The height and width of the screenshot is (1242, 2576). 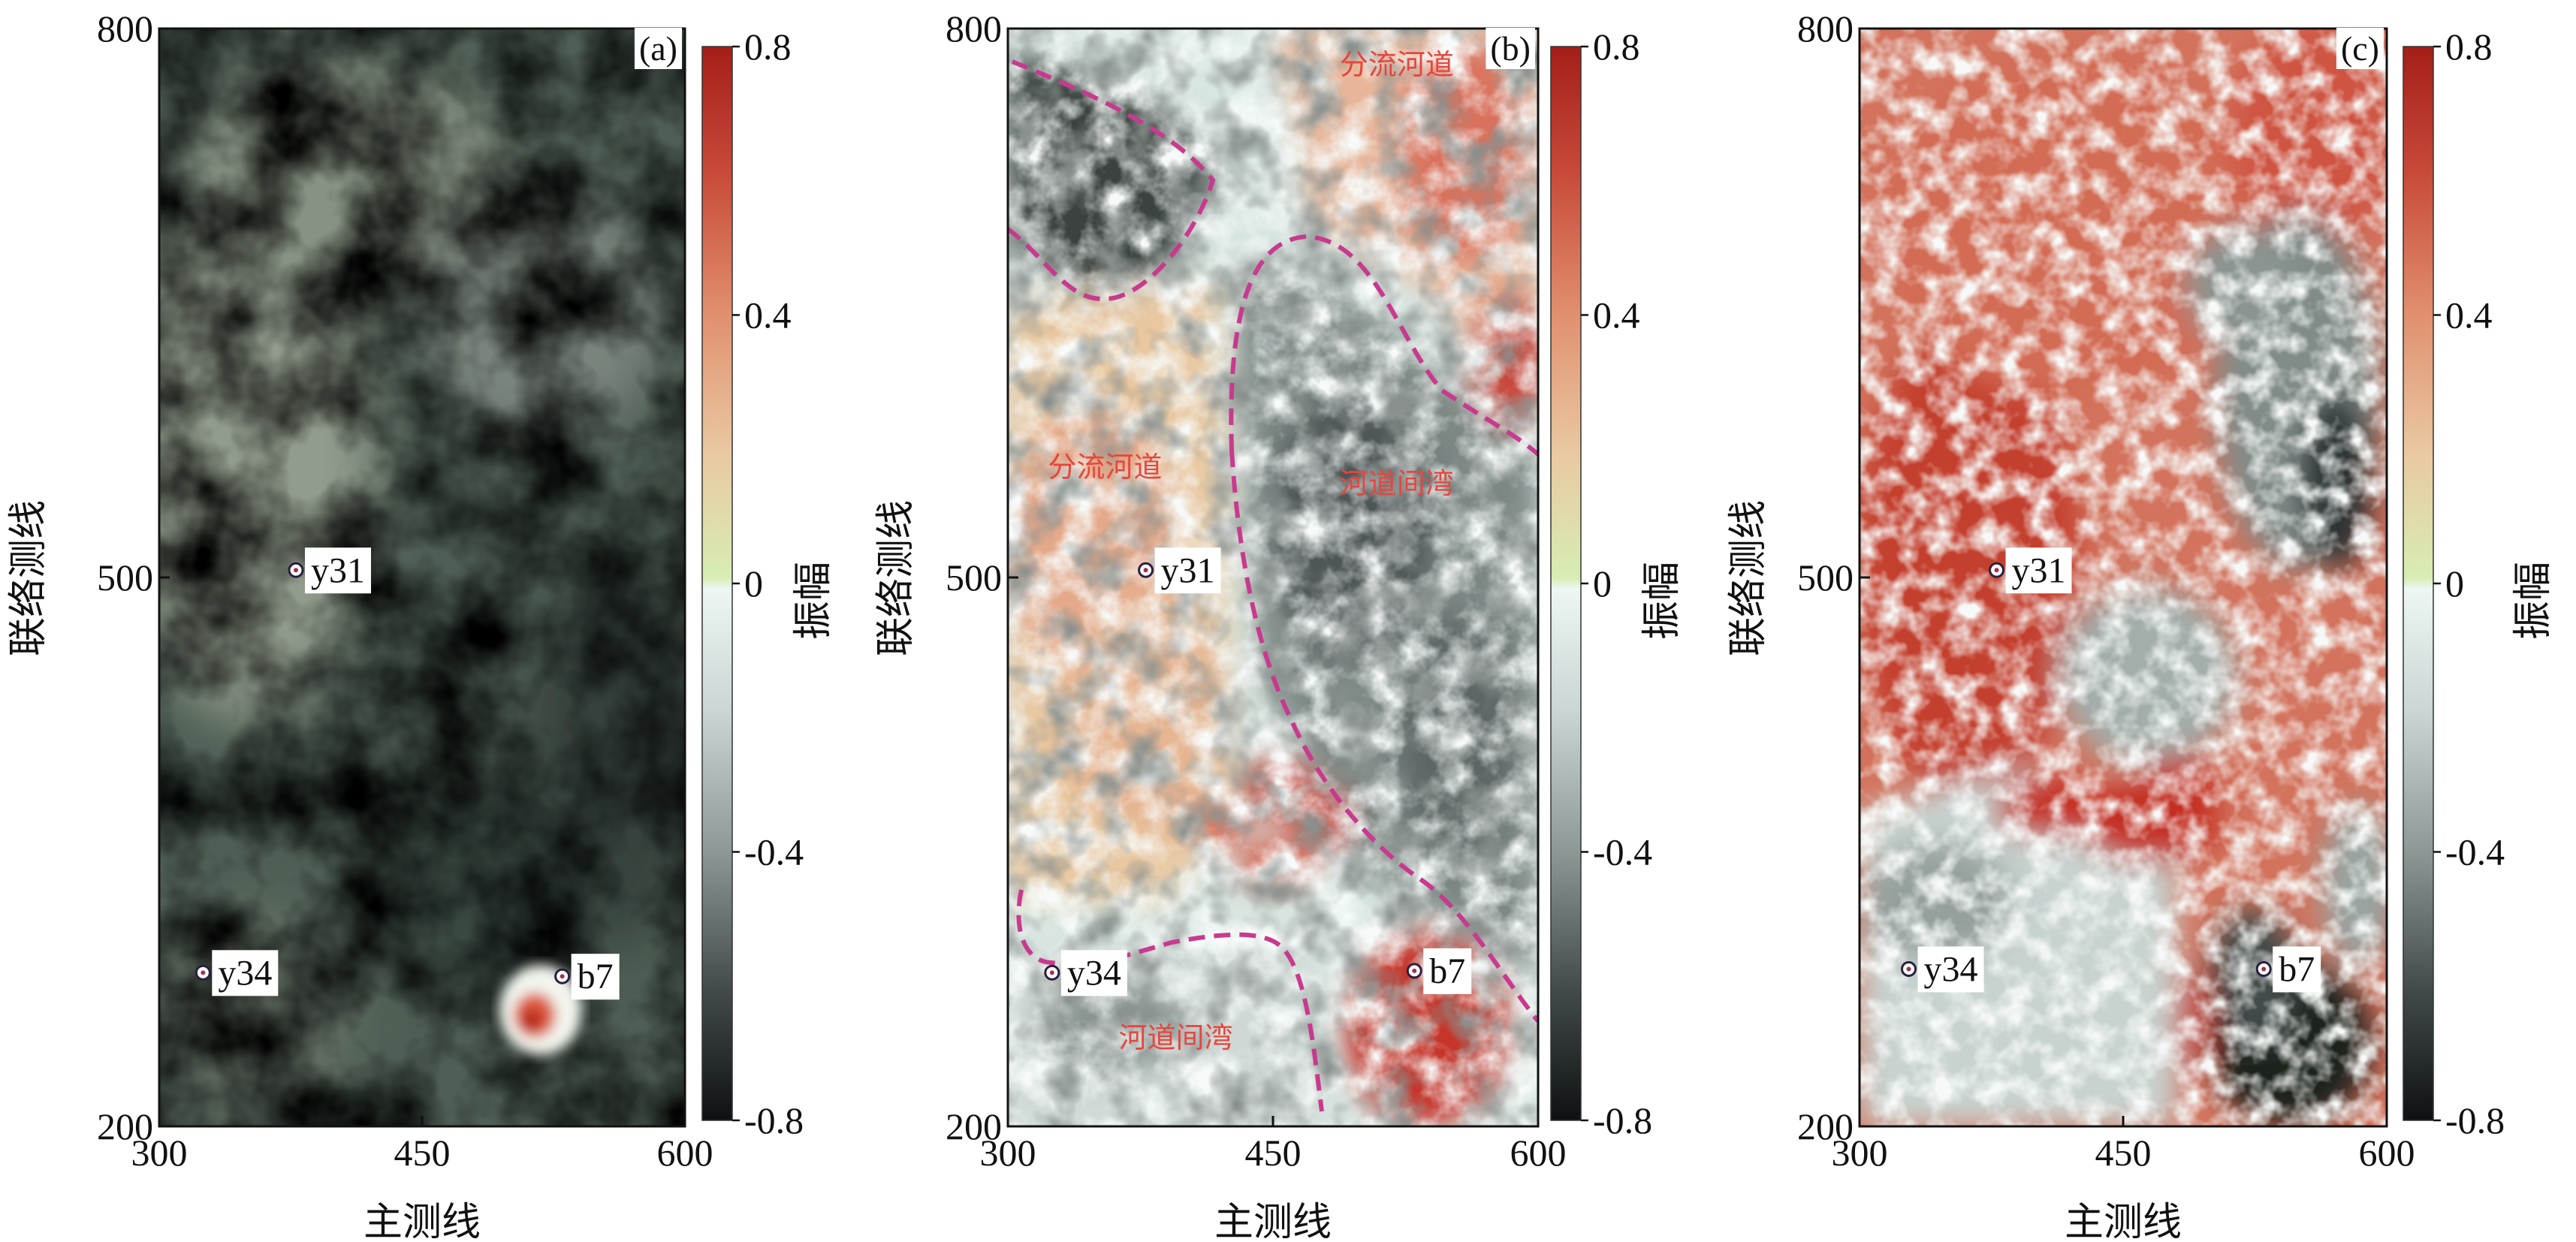 What do you see at coordinates (2475, 852) in the screenshot?
I see `colorbar-tick-label: -0.4` at bounding box center [2475, 852].